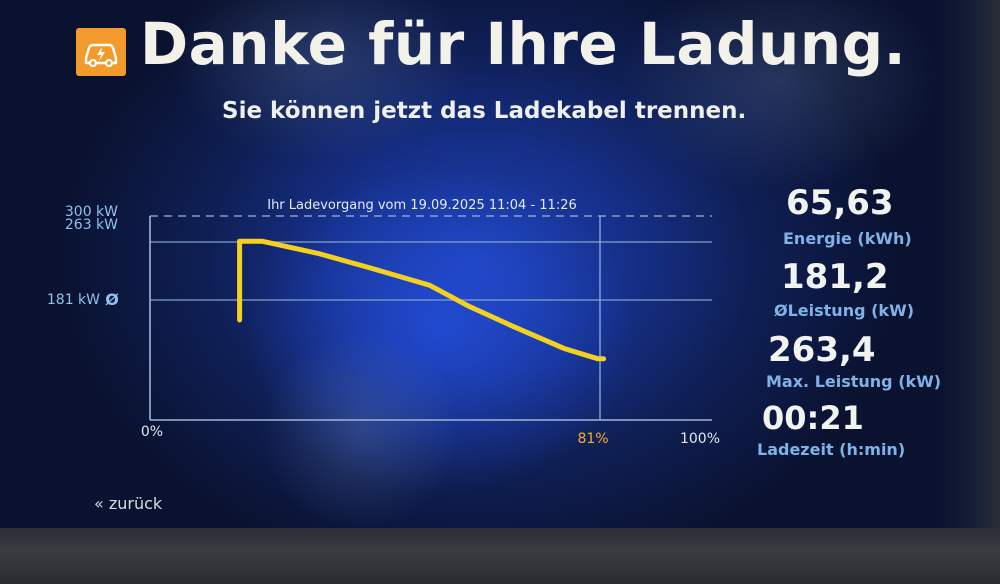 The height and width of the screenshot is (584, 1000). What do you see at coordinates (822, 350) in the screenshot?
I see `max-power-value: 263,4` at bounding box center [822, 350].